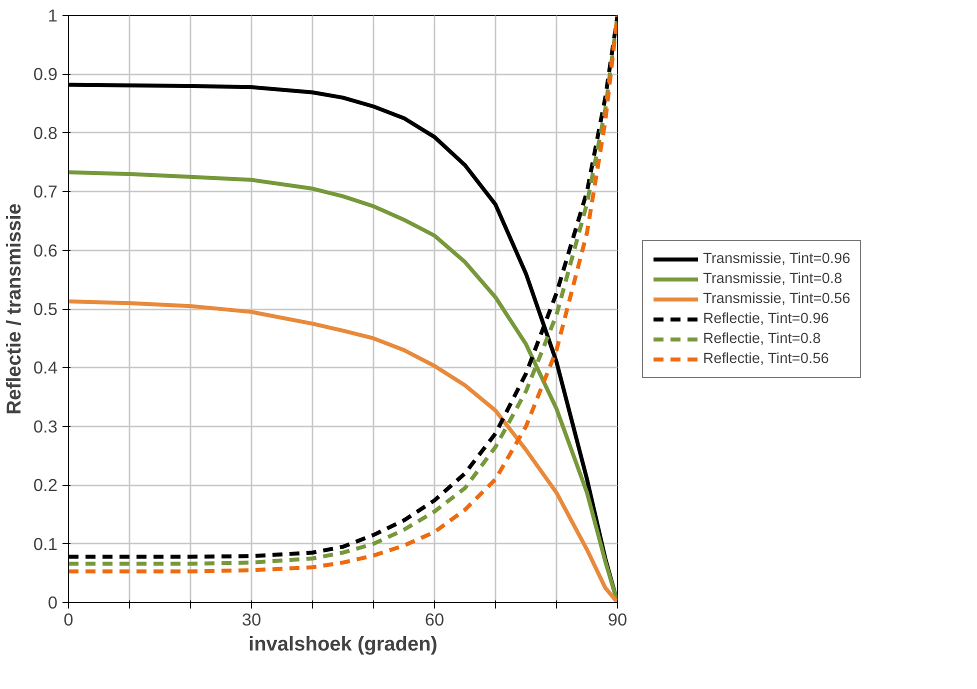 The width and height of the screenshot is (977, 689). I want to click on y-tick-label: 0.6, so click(45, 250).